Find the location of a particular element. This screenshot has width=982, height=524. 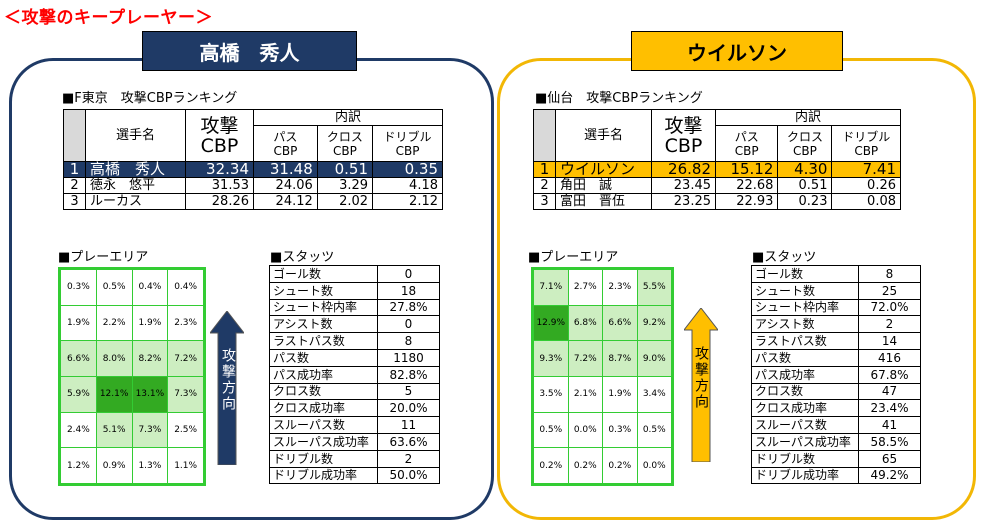

stat-value: 20.0% is located at coordinates (408, 408).